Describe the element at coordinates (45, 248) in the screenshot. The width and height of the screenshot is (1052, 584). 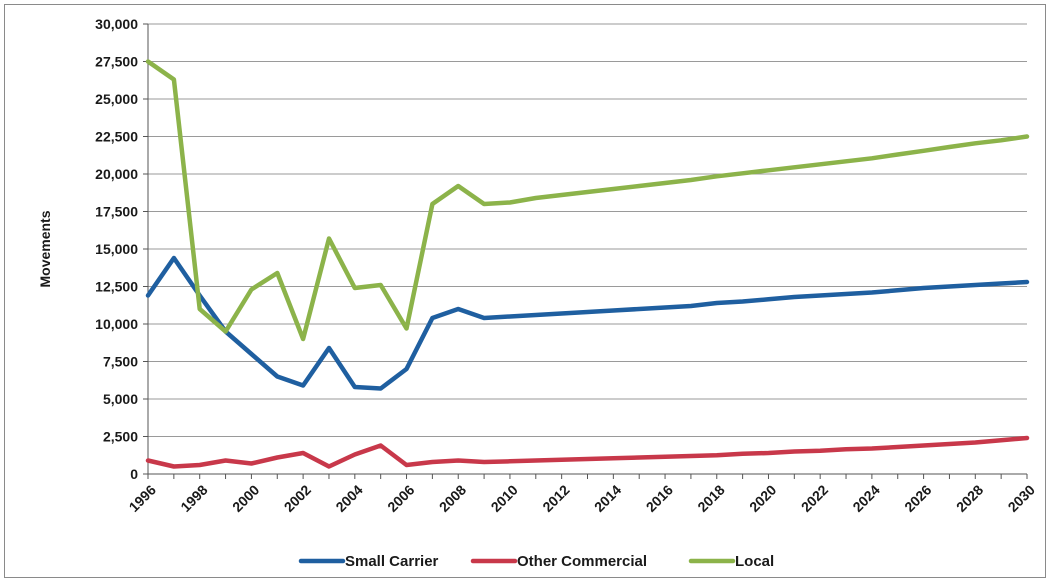
I see `y-axis-title: Movements` at that location.